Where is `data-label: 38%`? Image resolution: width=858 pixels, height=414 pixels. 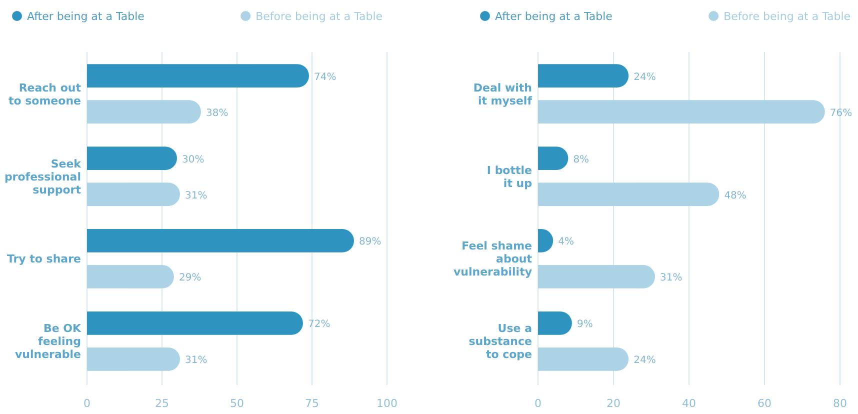 data-label: 38% is located at coordinates (217, 113).